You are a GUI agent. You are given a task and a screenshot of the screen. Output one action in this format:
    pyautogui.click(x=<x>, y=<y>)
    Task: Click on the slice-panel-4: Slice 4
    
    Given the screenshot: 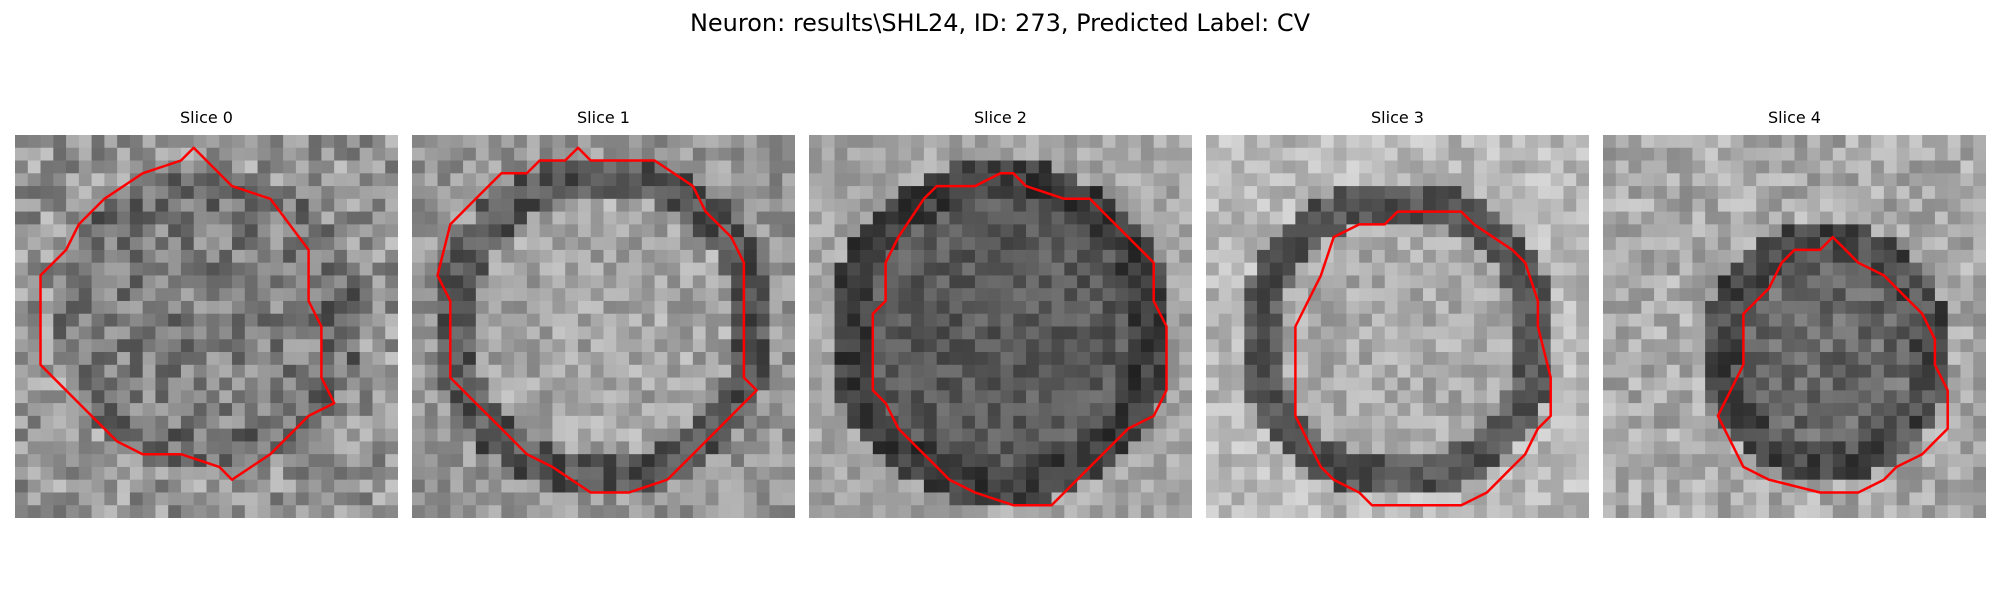 What is the action you would take?
    pyautogui.click(x=1794, y=313)
    